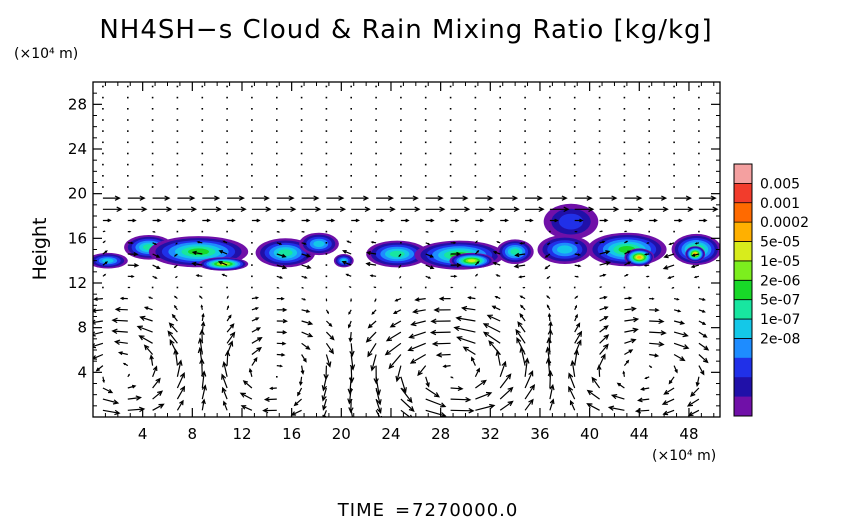 This screenshot has width=854, height=523. Describe the element at coordinates (77, 238) in the screenshot. I see `y-tick-label-3: 16` at that location.